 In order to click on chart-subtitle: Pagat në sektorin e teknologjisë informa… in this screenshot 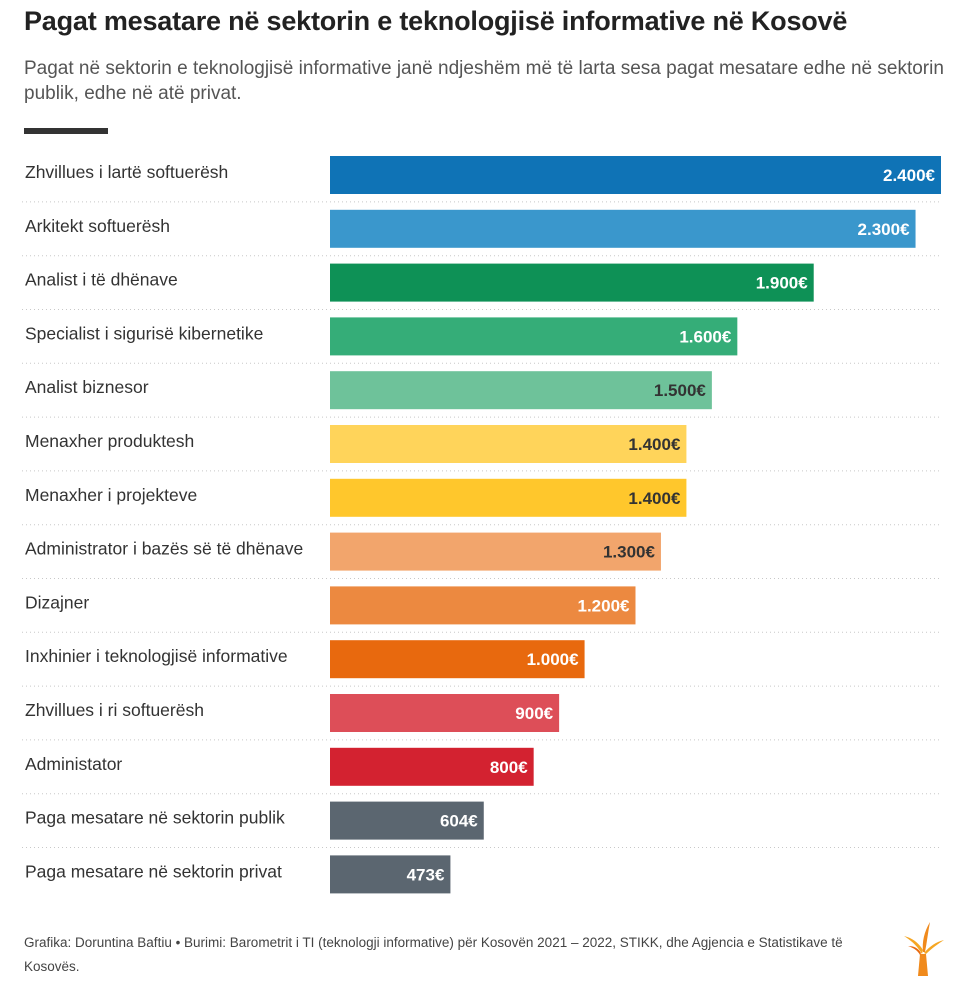, I will do `click(484, 81)`.